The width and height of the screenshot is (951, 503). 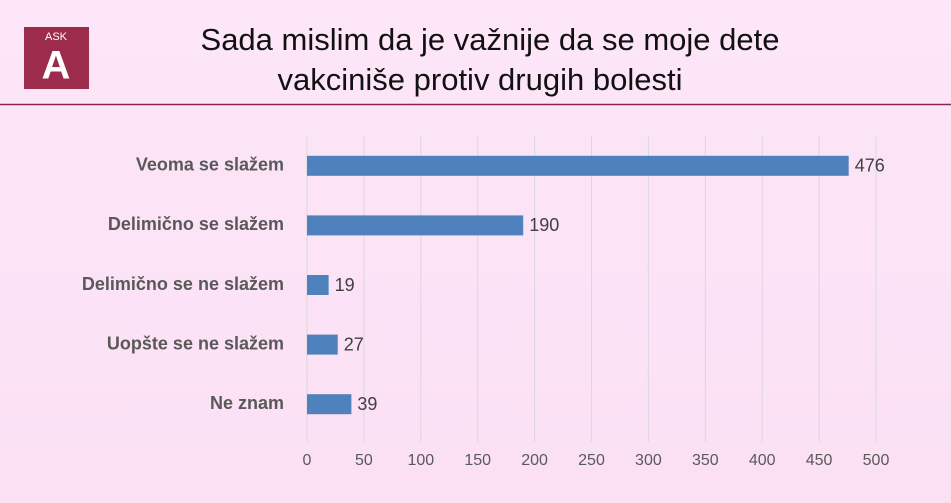 What do you see at coordinates (354, 344) in the screenshot?
I see `value-label: 27` at bounding box center [354, 344].